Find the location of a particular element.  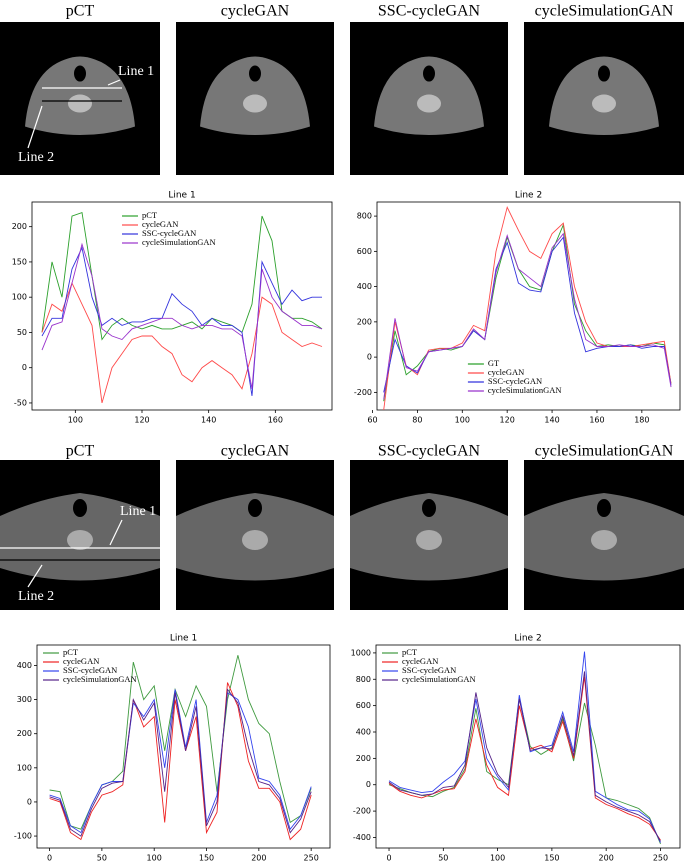

image-title: cycleGAN is located at coordinates (255, 451).